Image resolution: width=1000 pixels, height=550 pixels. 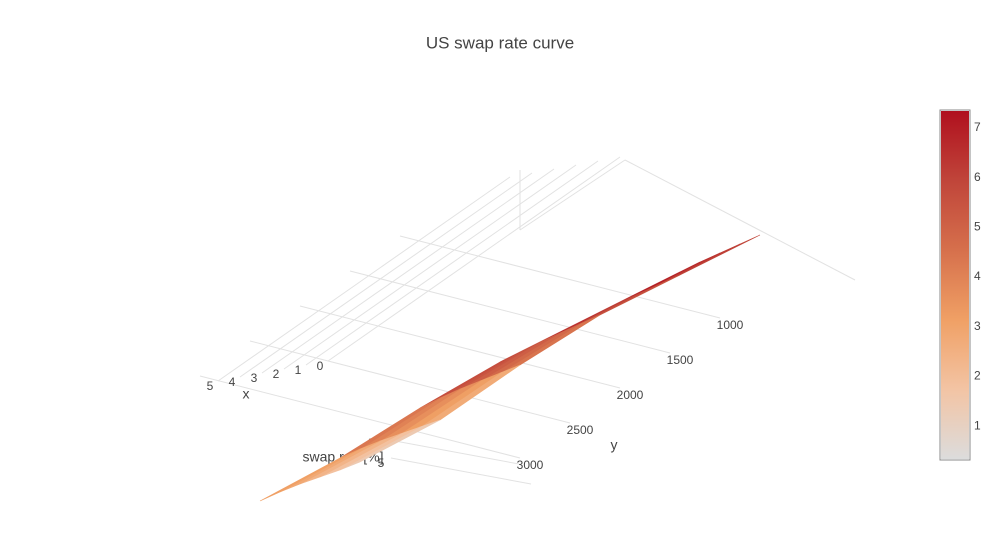 I want to click on x-tick-label: 1, so click(x=298, y=370).